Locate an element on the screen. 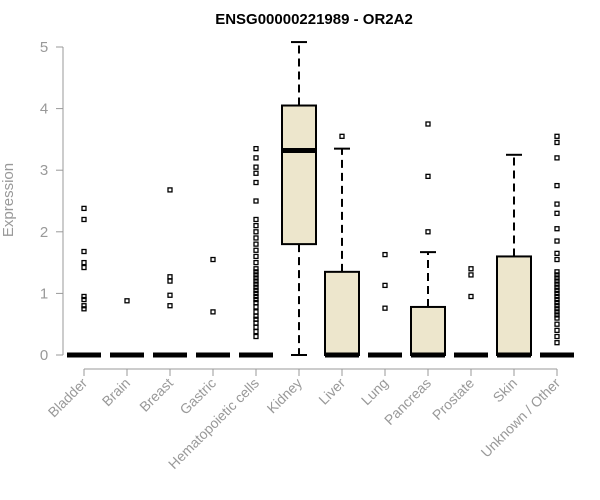 This screenshot has width=600, height=500. y-tick-label: 4 is located at coordinates (44, 109).